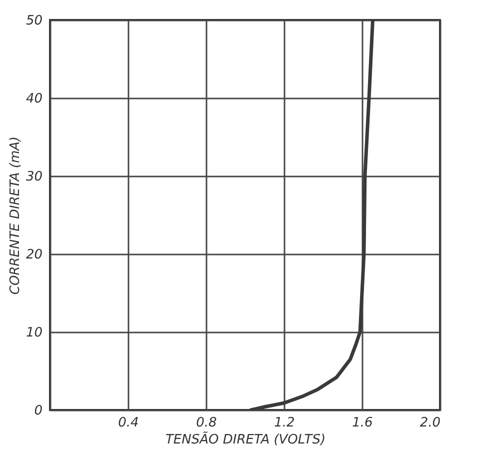  What do you see at coordinates (284, 423) in the screenshot?
I see `x-tick-label: 1.2` at bounding box center [284, 423].